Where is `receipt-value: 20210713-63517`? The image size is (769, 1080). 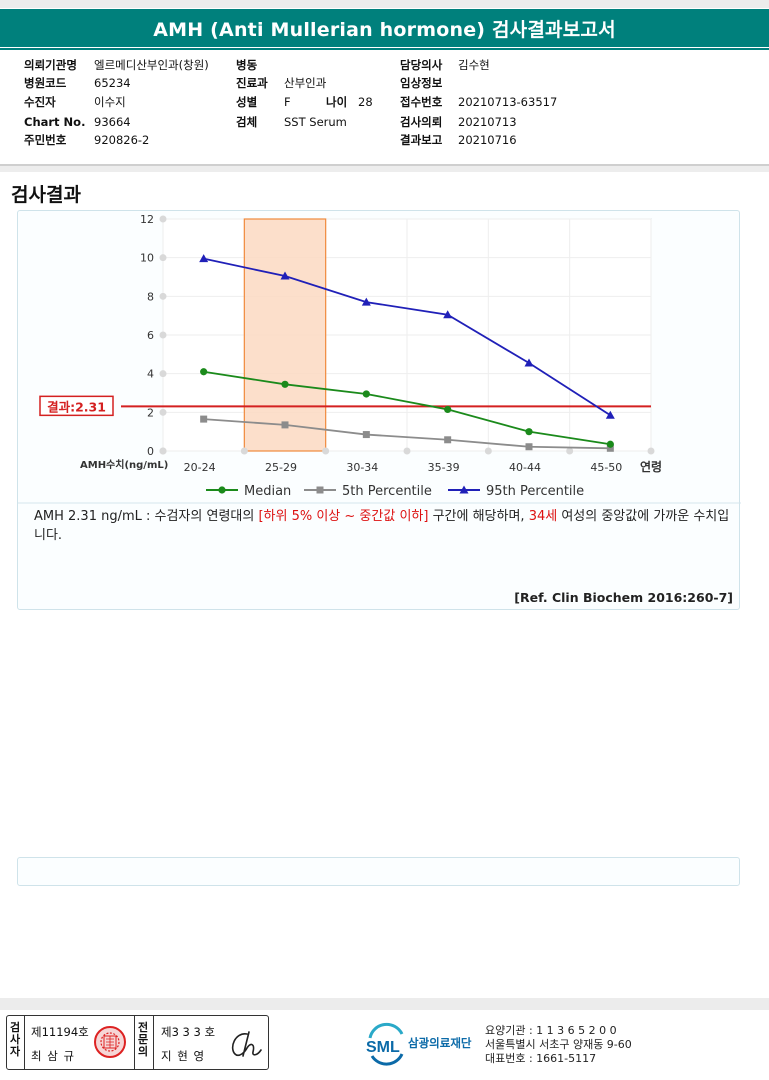 receipt-value: 20210713-63517 is located at coordinates (508, 102).